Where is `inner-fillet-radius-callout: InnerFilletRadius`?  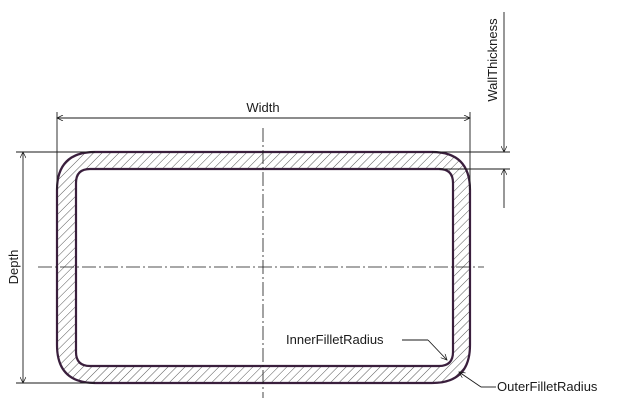 inner-fillet-radius-callout: InnerFilletRadius is located at coordinates (366, 346).